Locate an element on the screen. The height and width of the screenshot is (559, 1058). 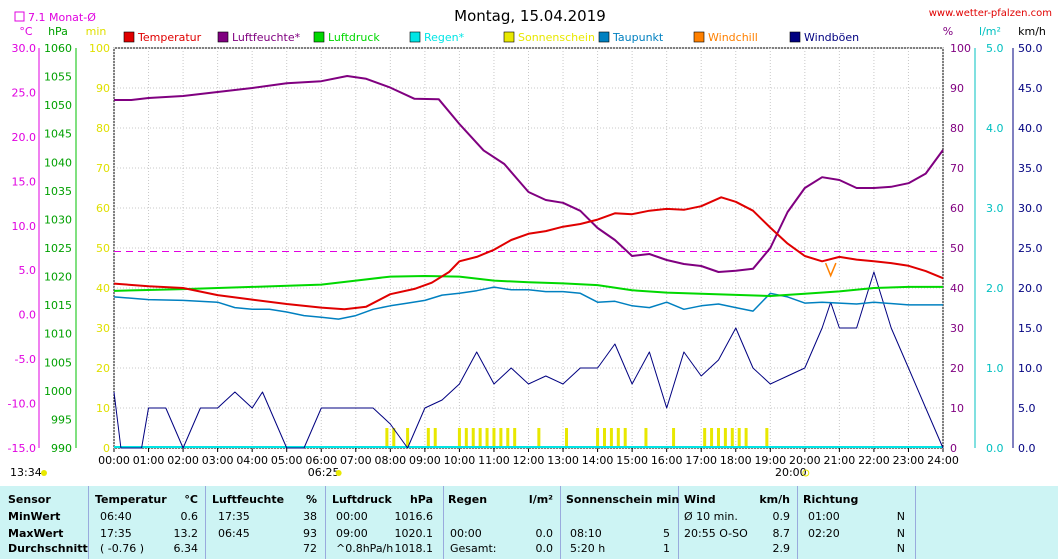
table-header: hPa is located at coordinates (421, 499).